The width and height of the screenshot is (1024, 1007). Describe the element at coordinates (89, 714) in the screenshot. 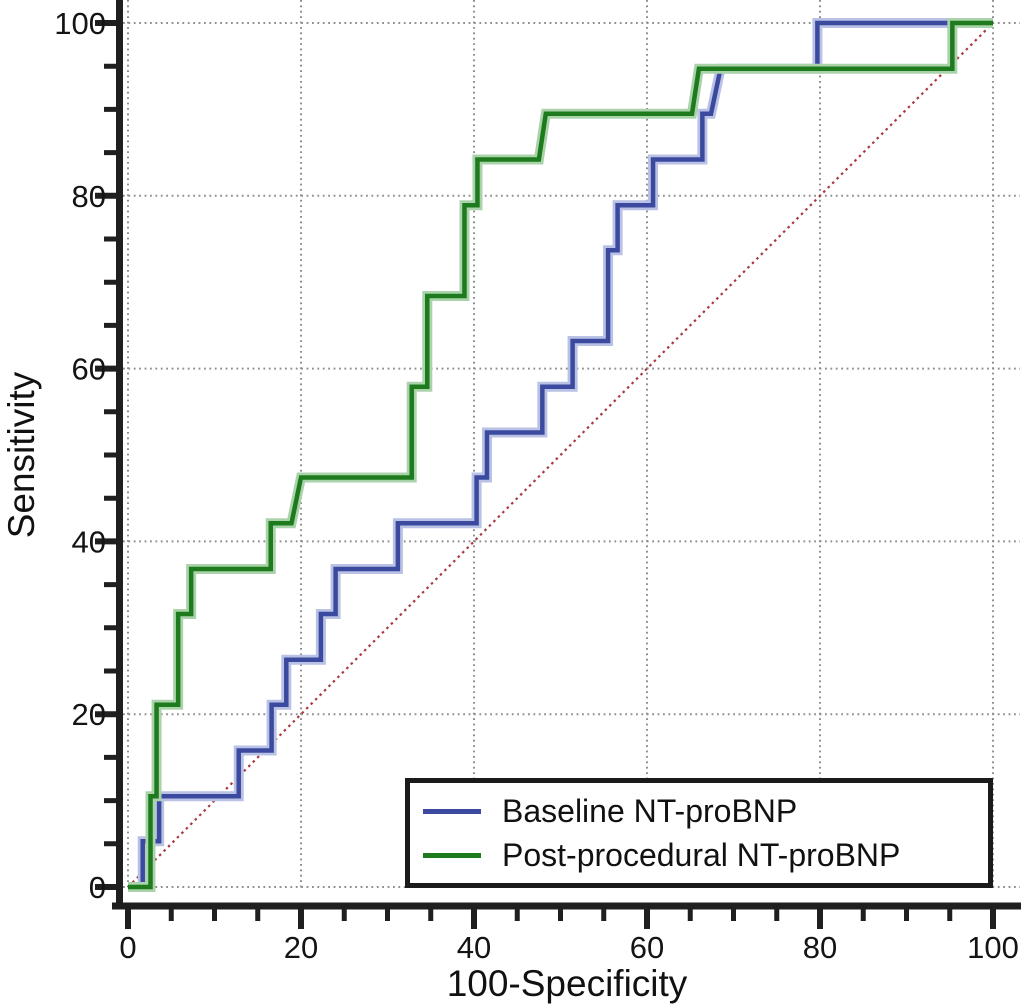

I see `y-tick-label: 20` at that location.